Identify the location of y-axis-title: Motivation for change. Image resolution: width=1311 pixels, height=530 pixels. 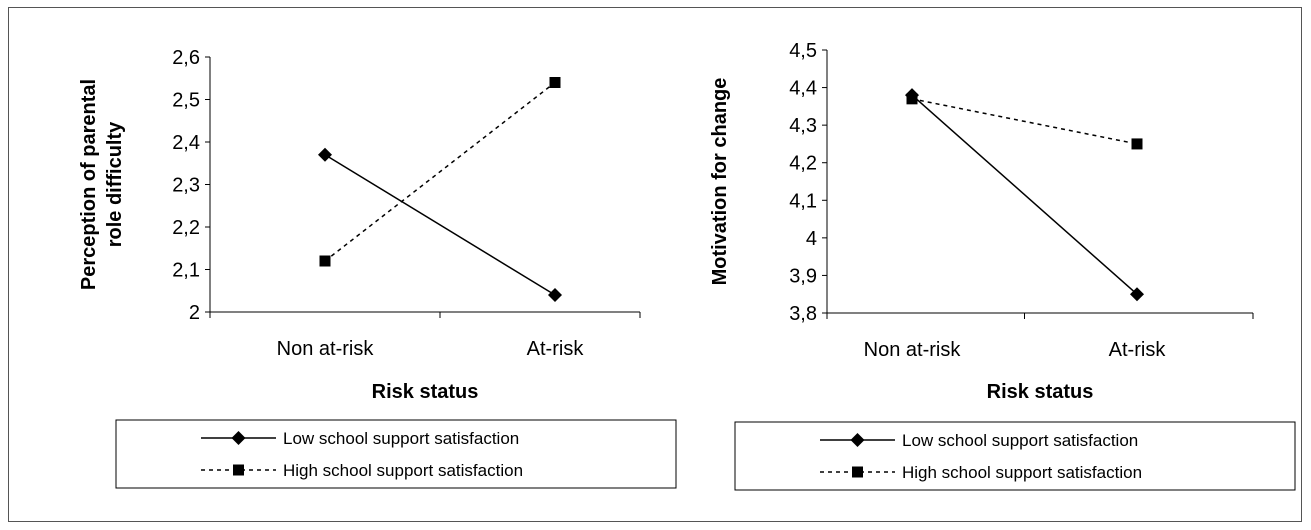
(720, 182).